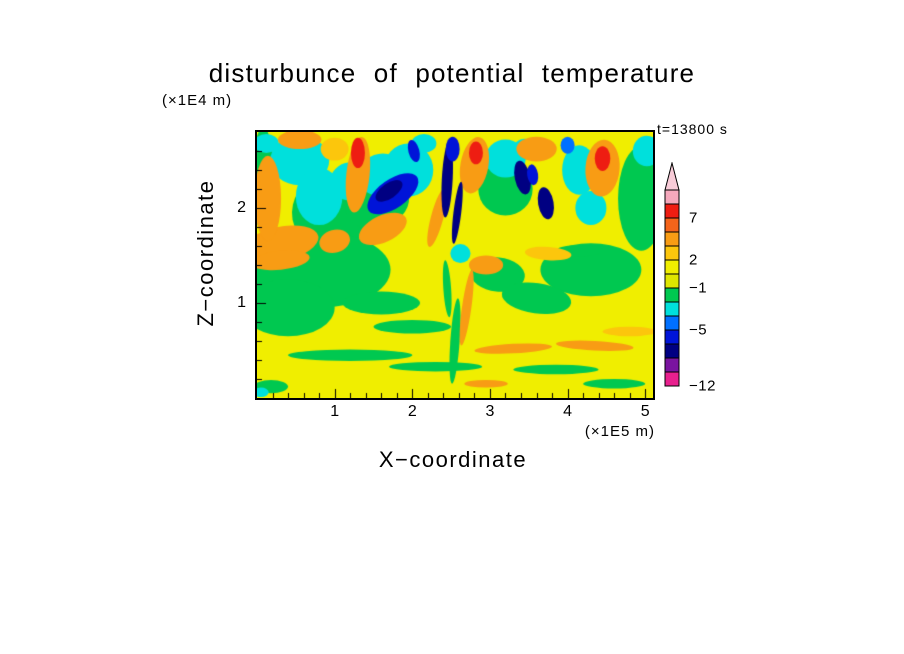 The image size is (904, 654). Describe the element at coordinates (698, 288) in the screenshot. I see `colorbar-tick-label: −1` at that location.